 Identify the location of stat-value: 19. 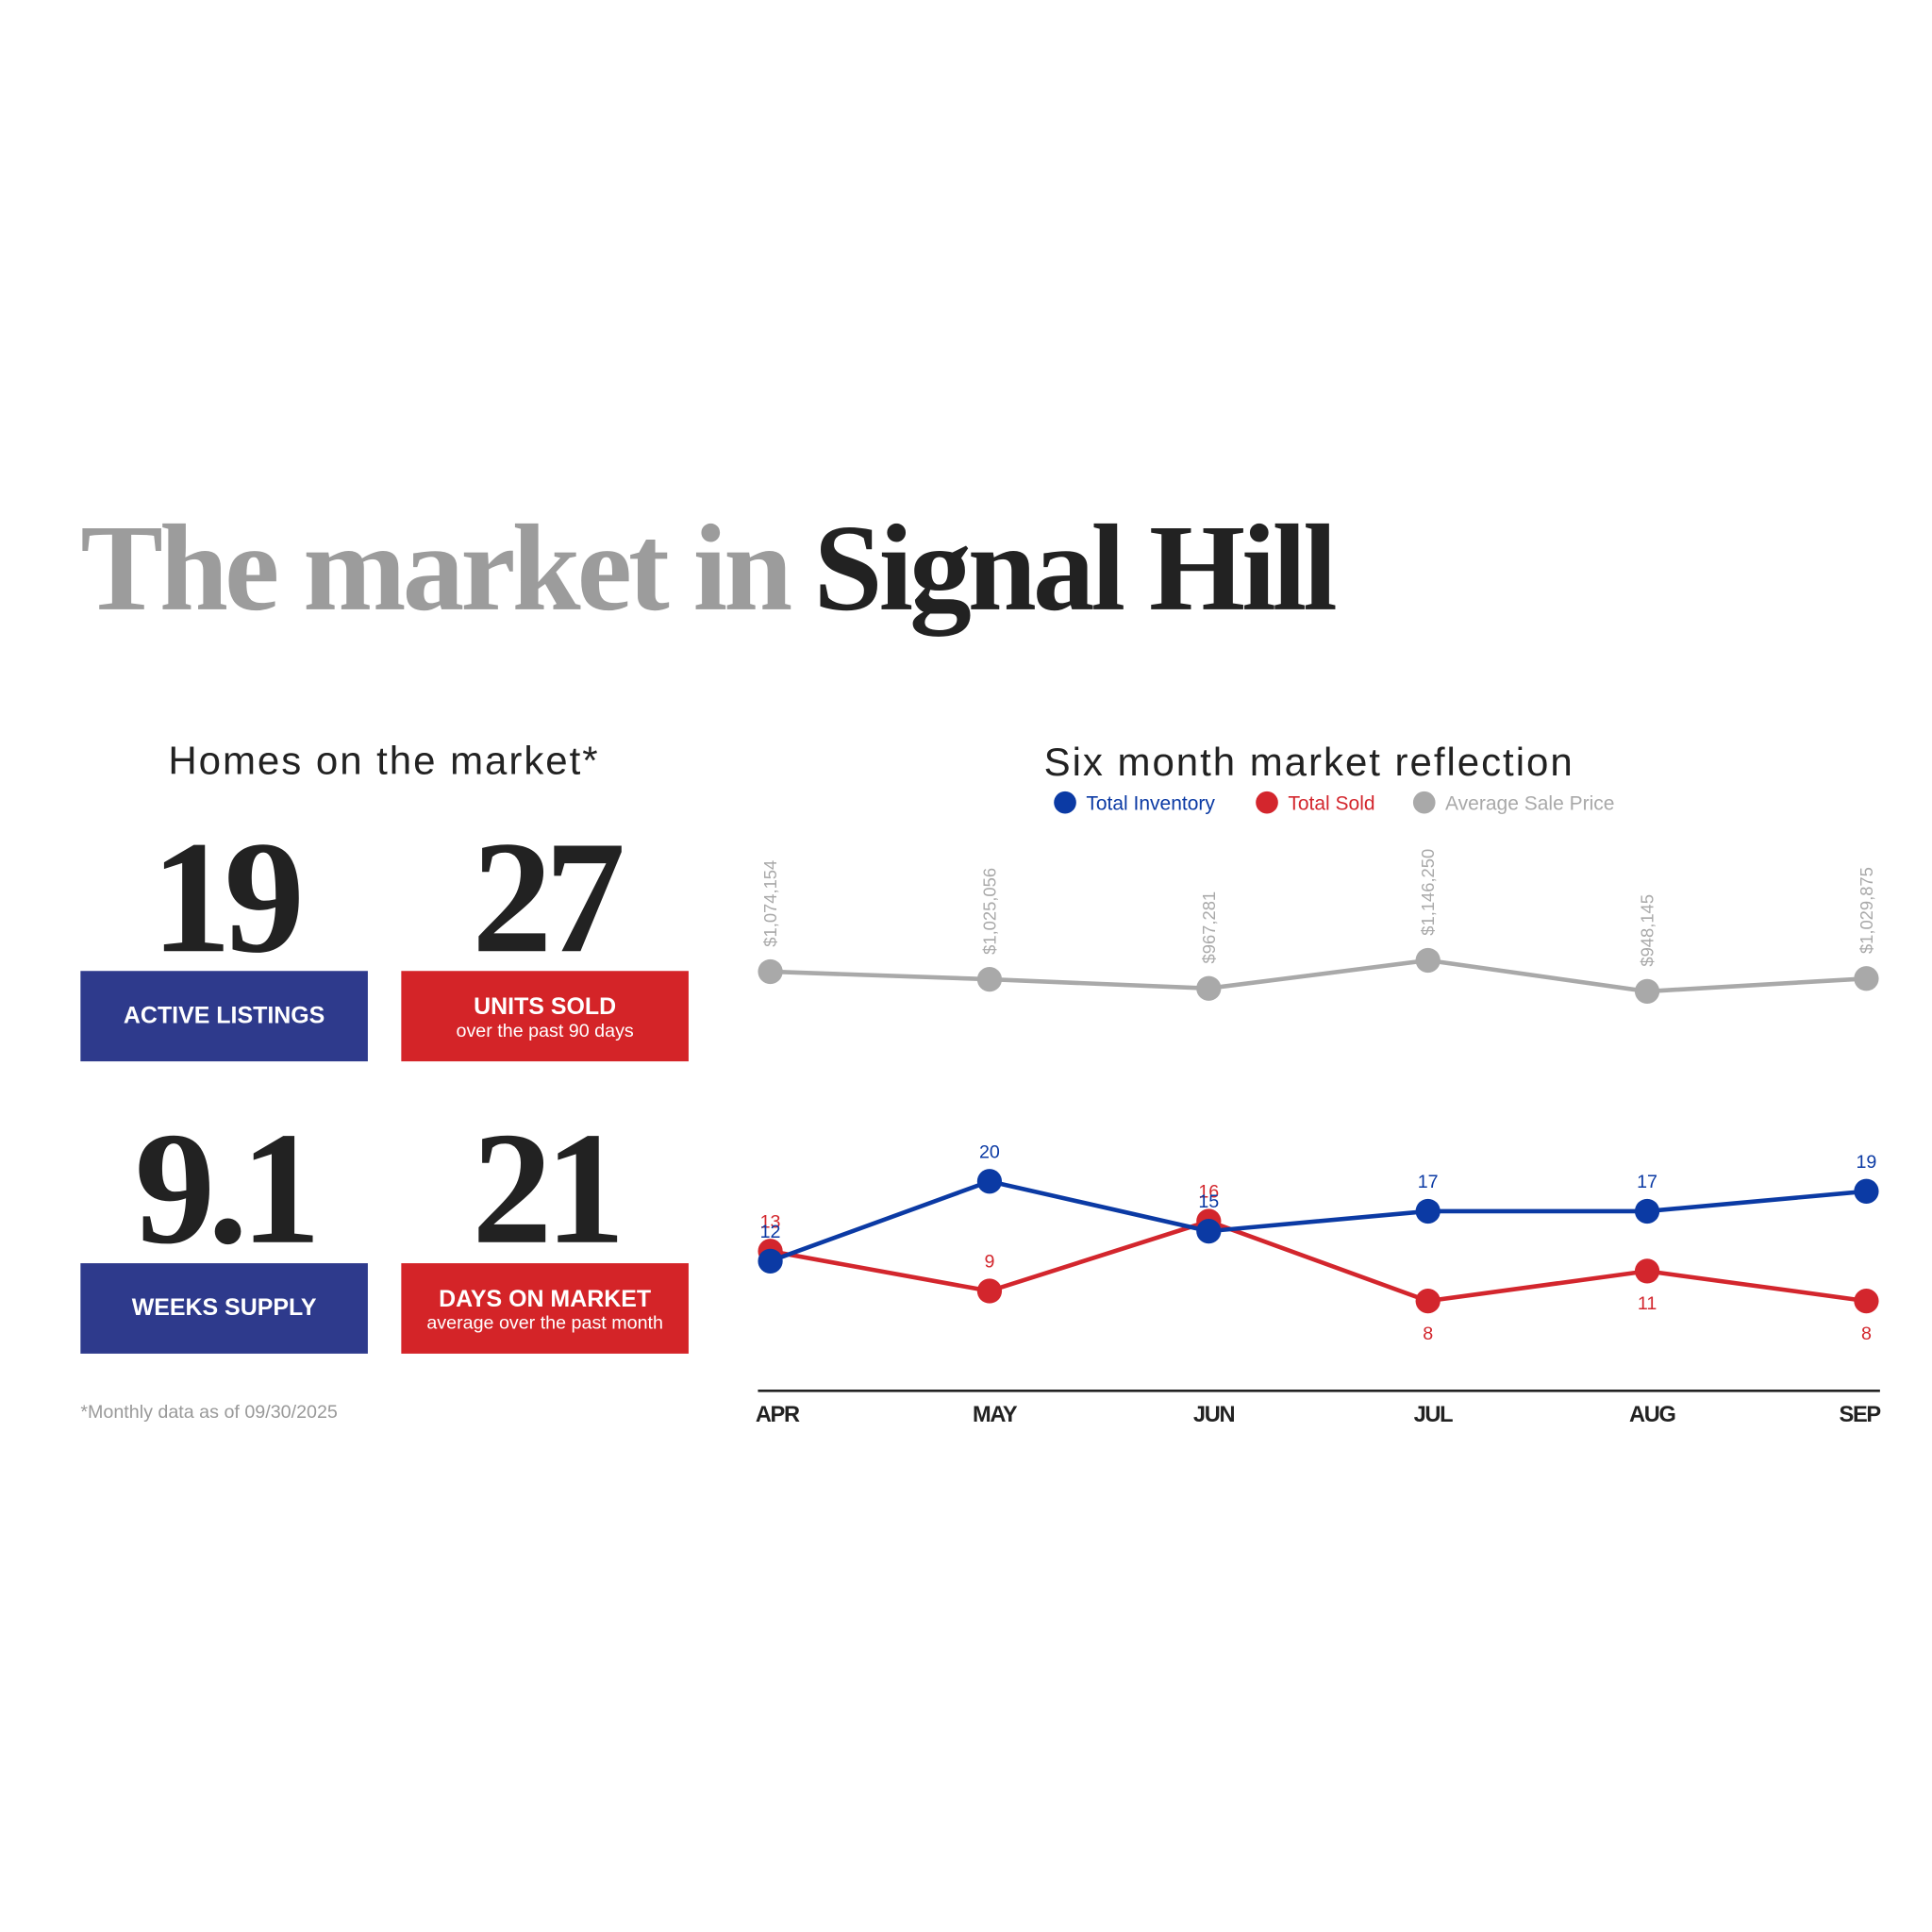
(225, 897).